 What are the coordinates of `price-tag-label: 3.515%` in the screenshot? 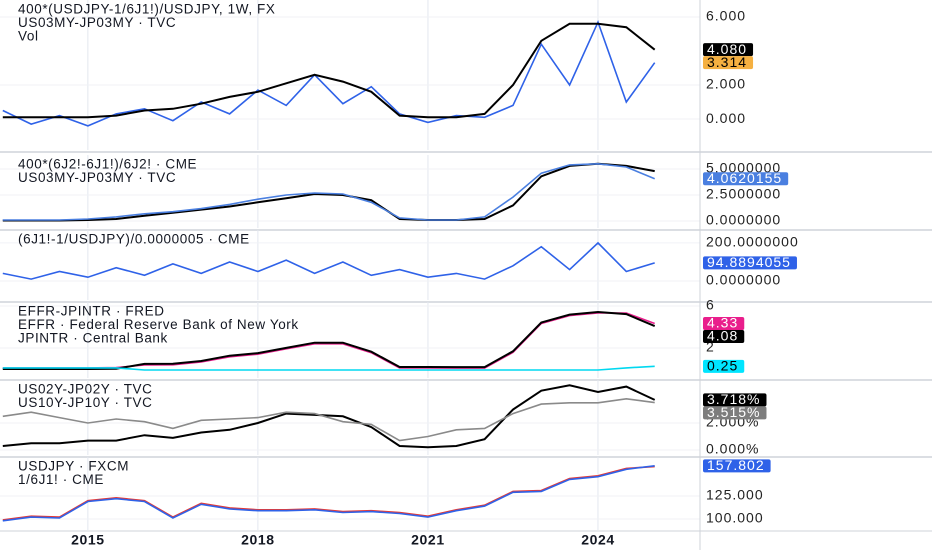 It's located at (733, 412).